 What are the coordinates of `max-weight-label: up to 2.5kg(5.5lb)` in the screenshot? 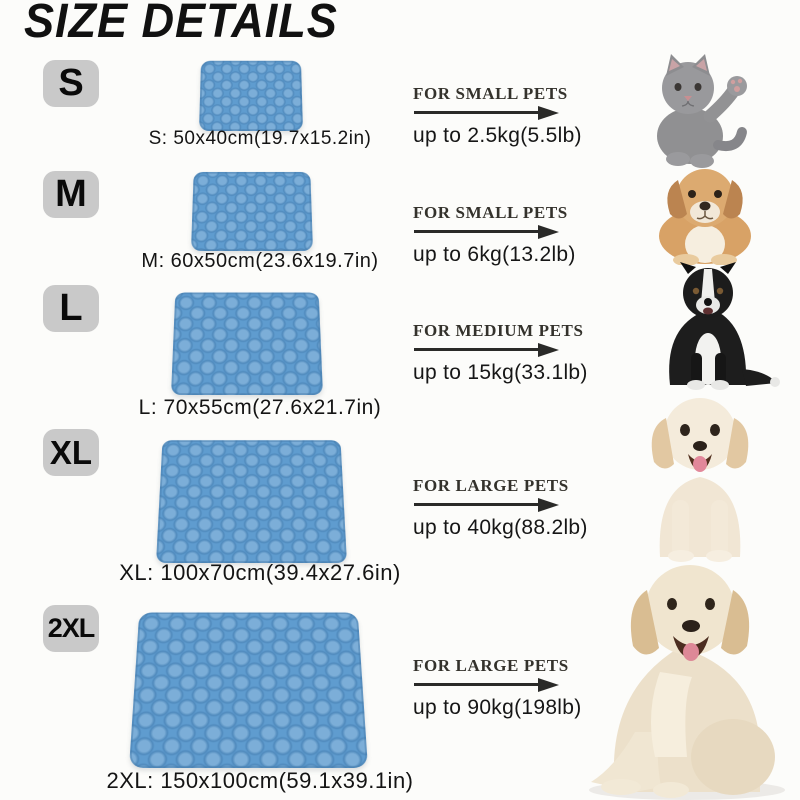 It's located at (497, 135).